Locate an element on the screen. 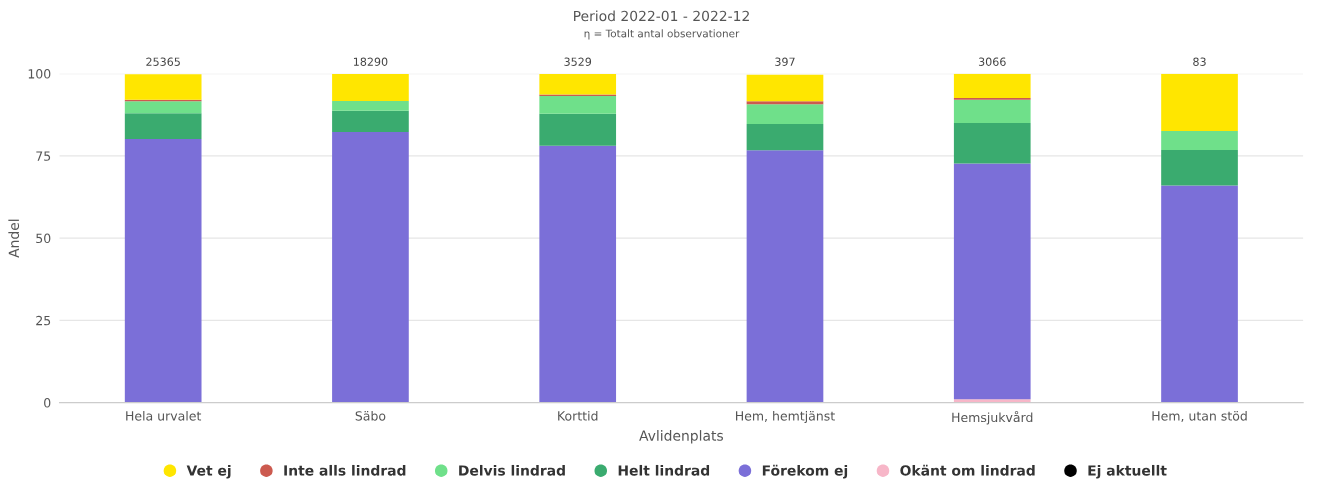 This screenshot has height=491, width=1323. x-tick-label: Hela urvalet is located at coordinates (164, 415).